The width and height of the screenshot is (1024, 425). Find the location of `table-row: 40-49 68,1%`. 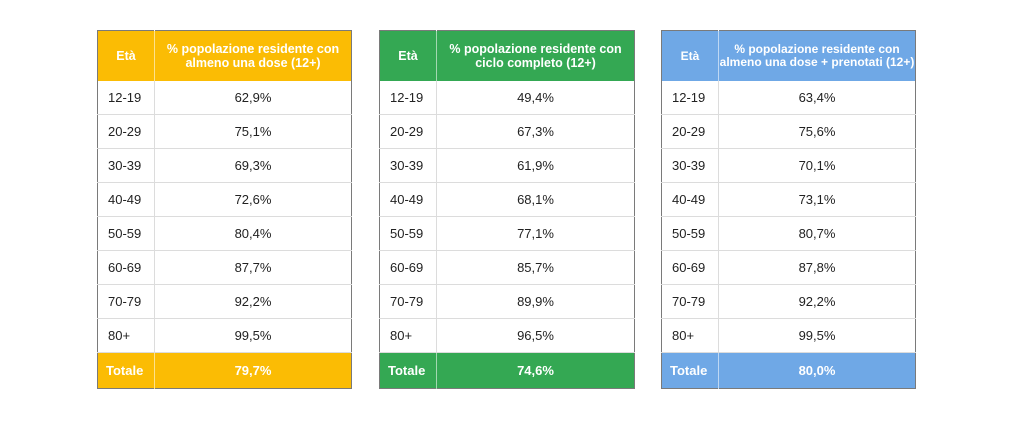

table-row: 40-49 68,1% is located at coordinates (507, 199).